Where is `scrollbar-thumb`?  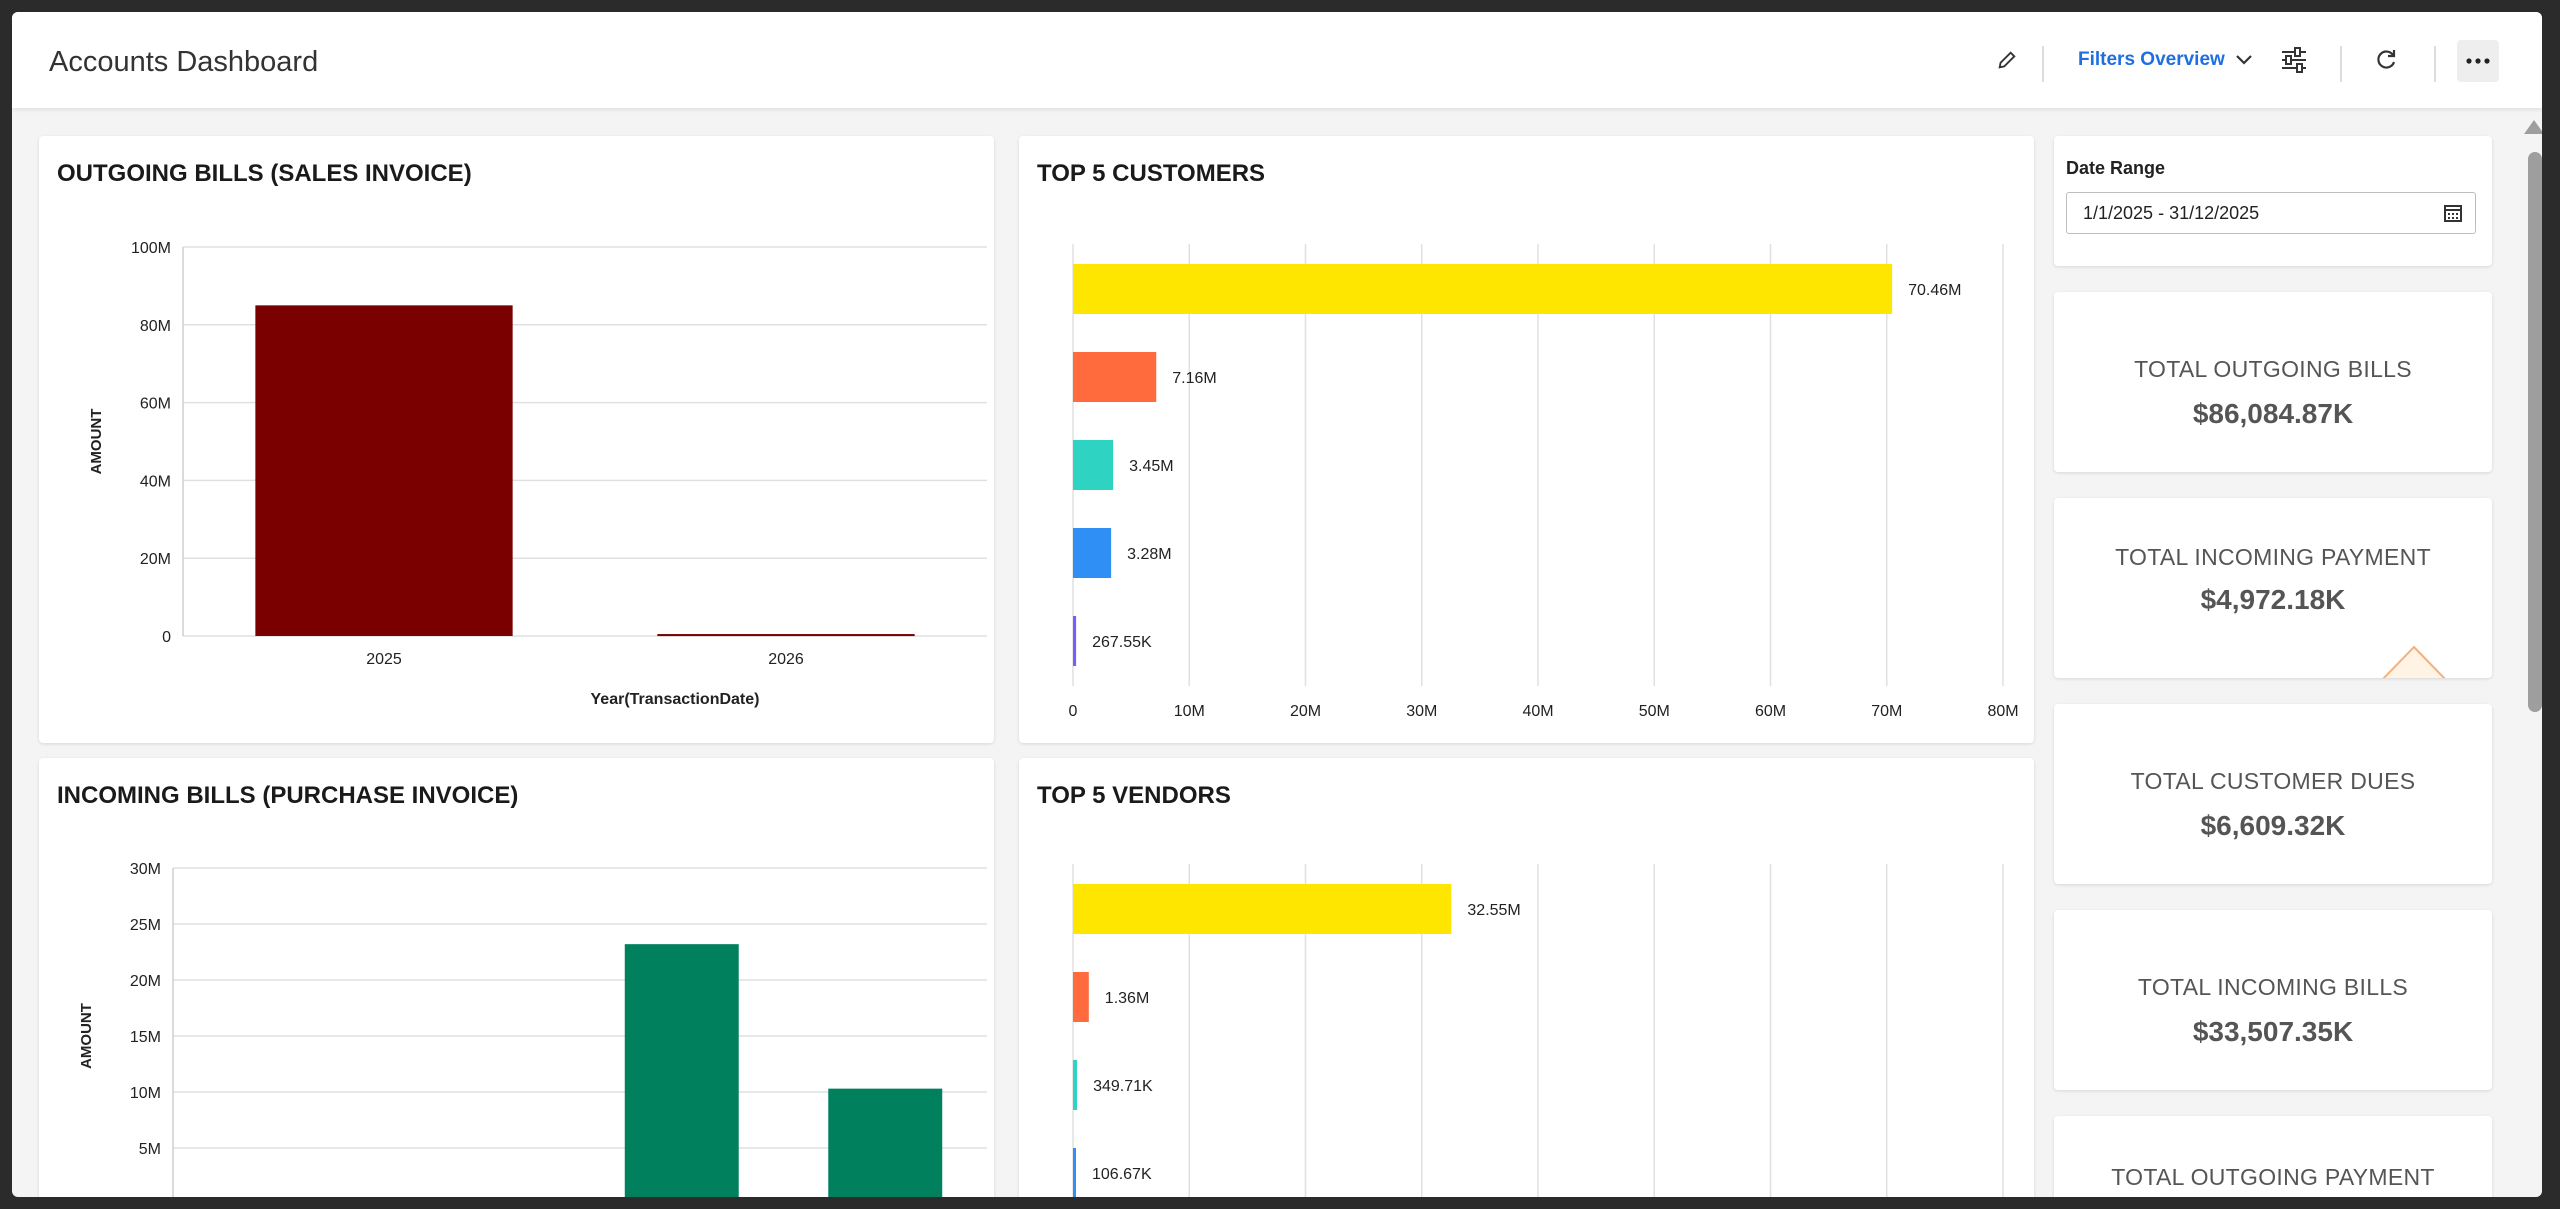
scrollbar-thumb is located at coordinates (2535, 432).